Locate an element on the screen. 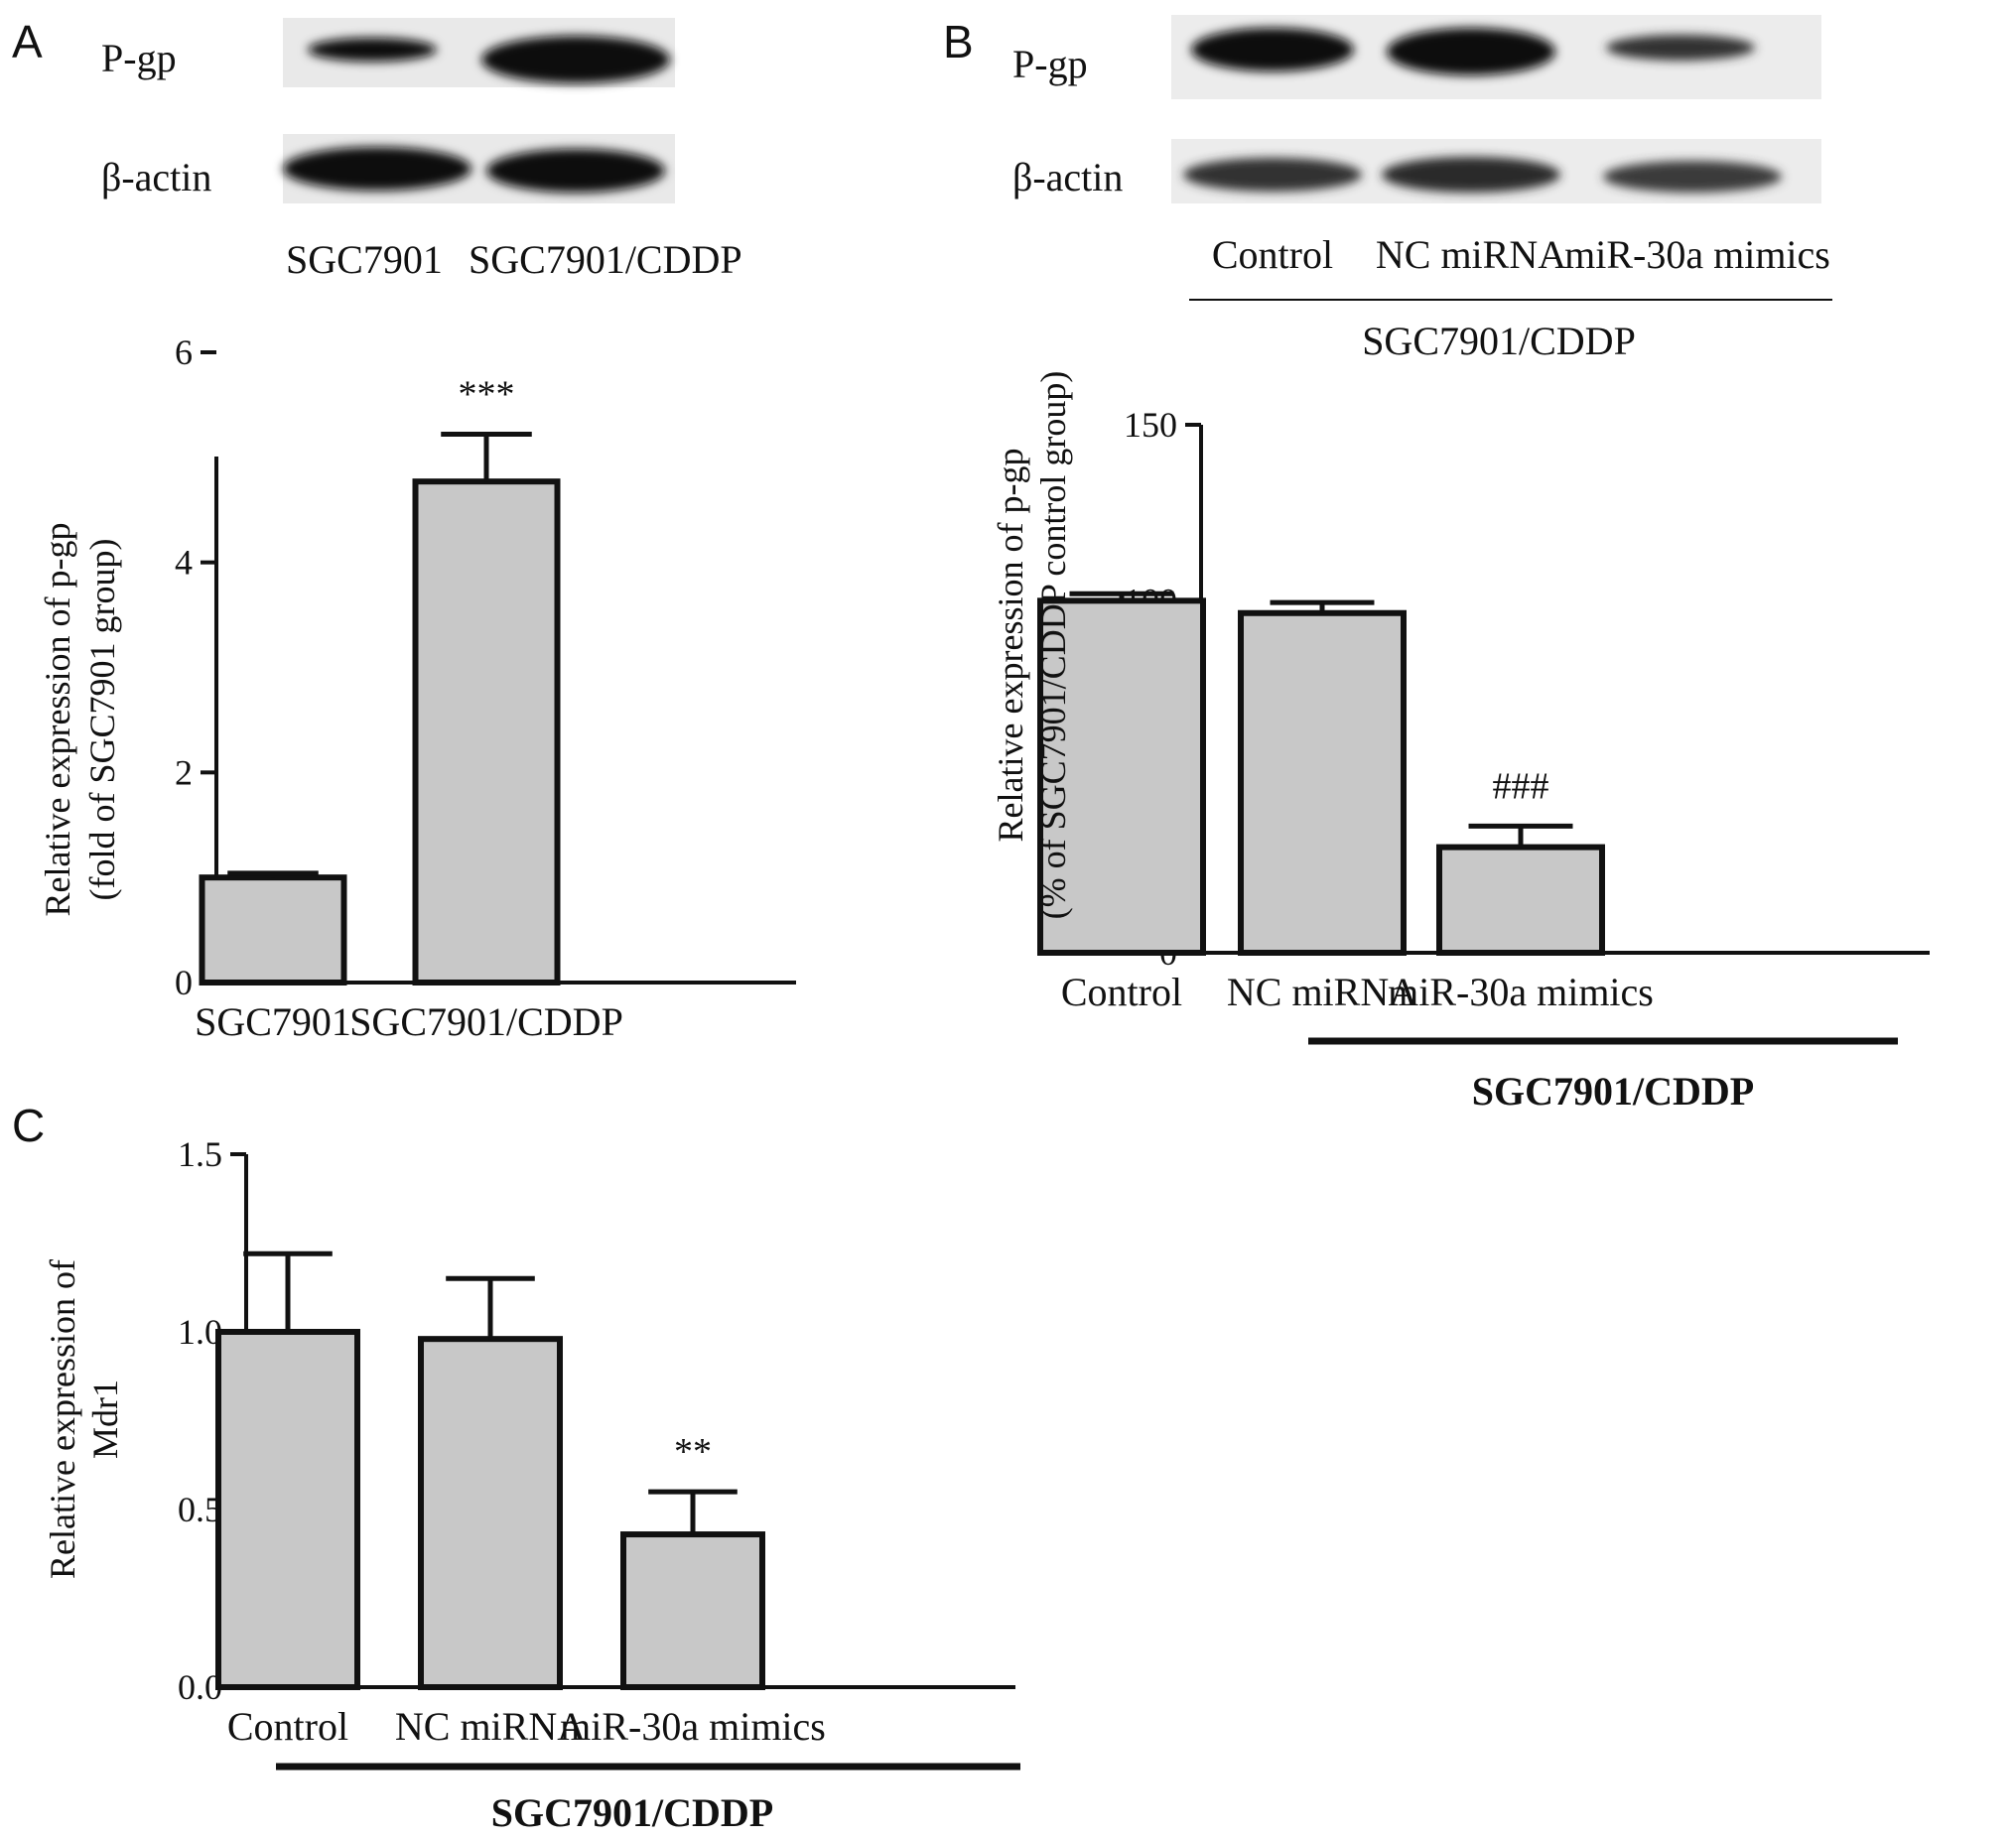  blot-b-band-pgp-mimics is located at coordinates (1681, 48).